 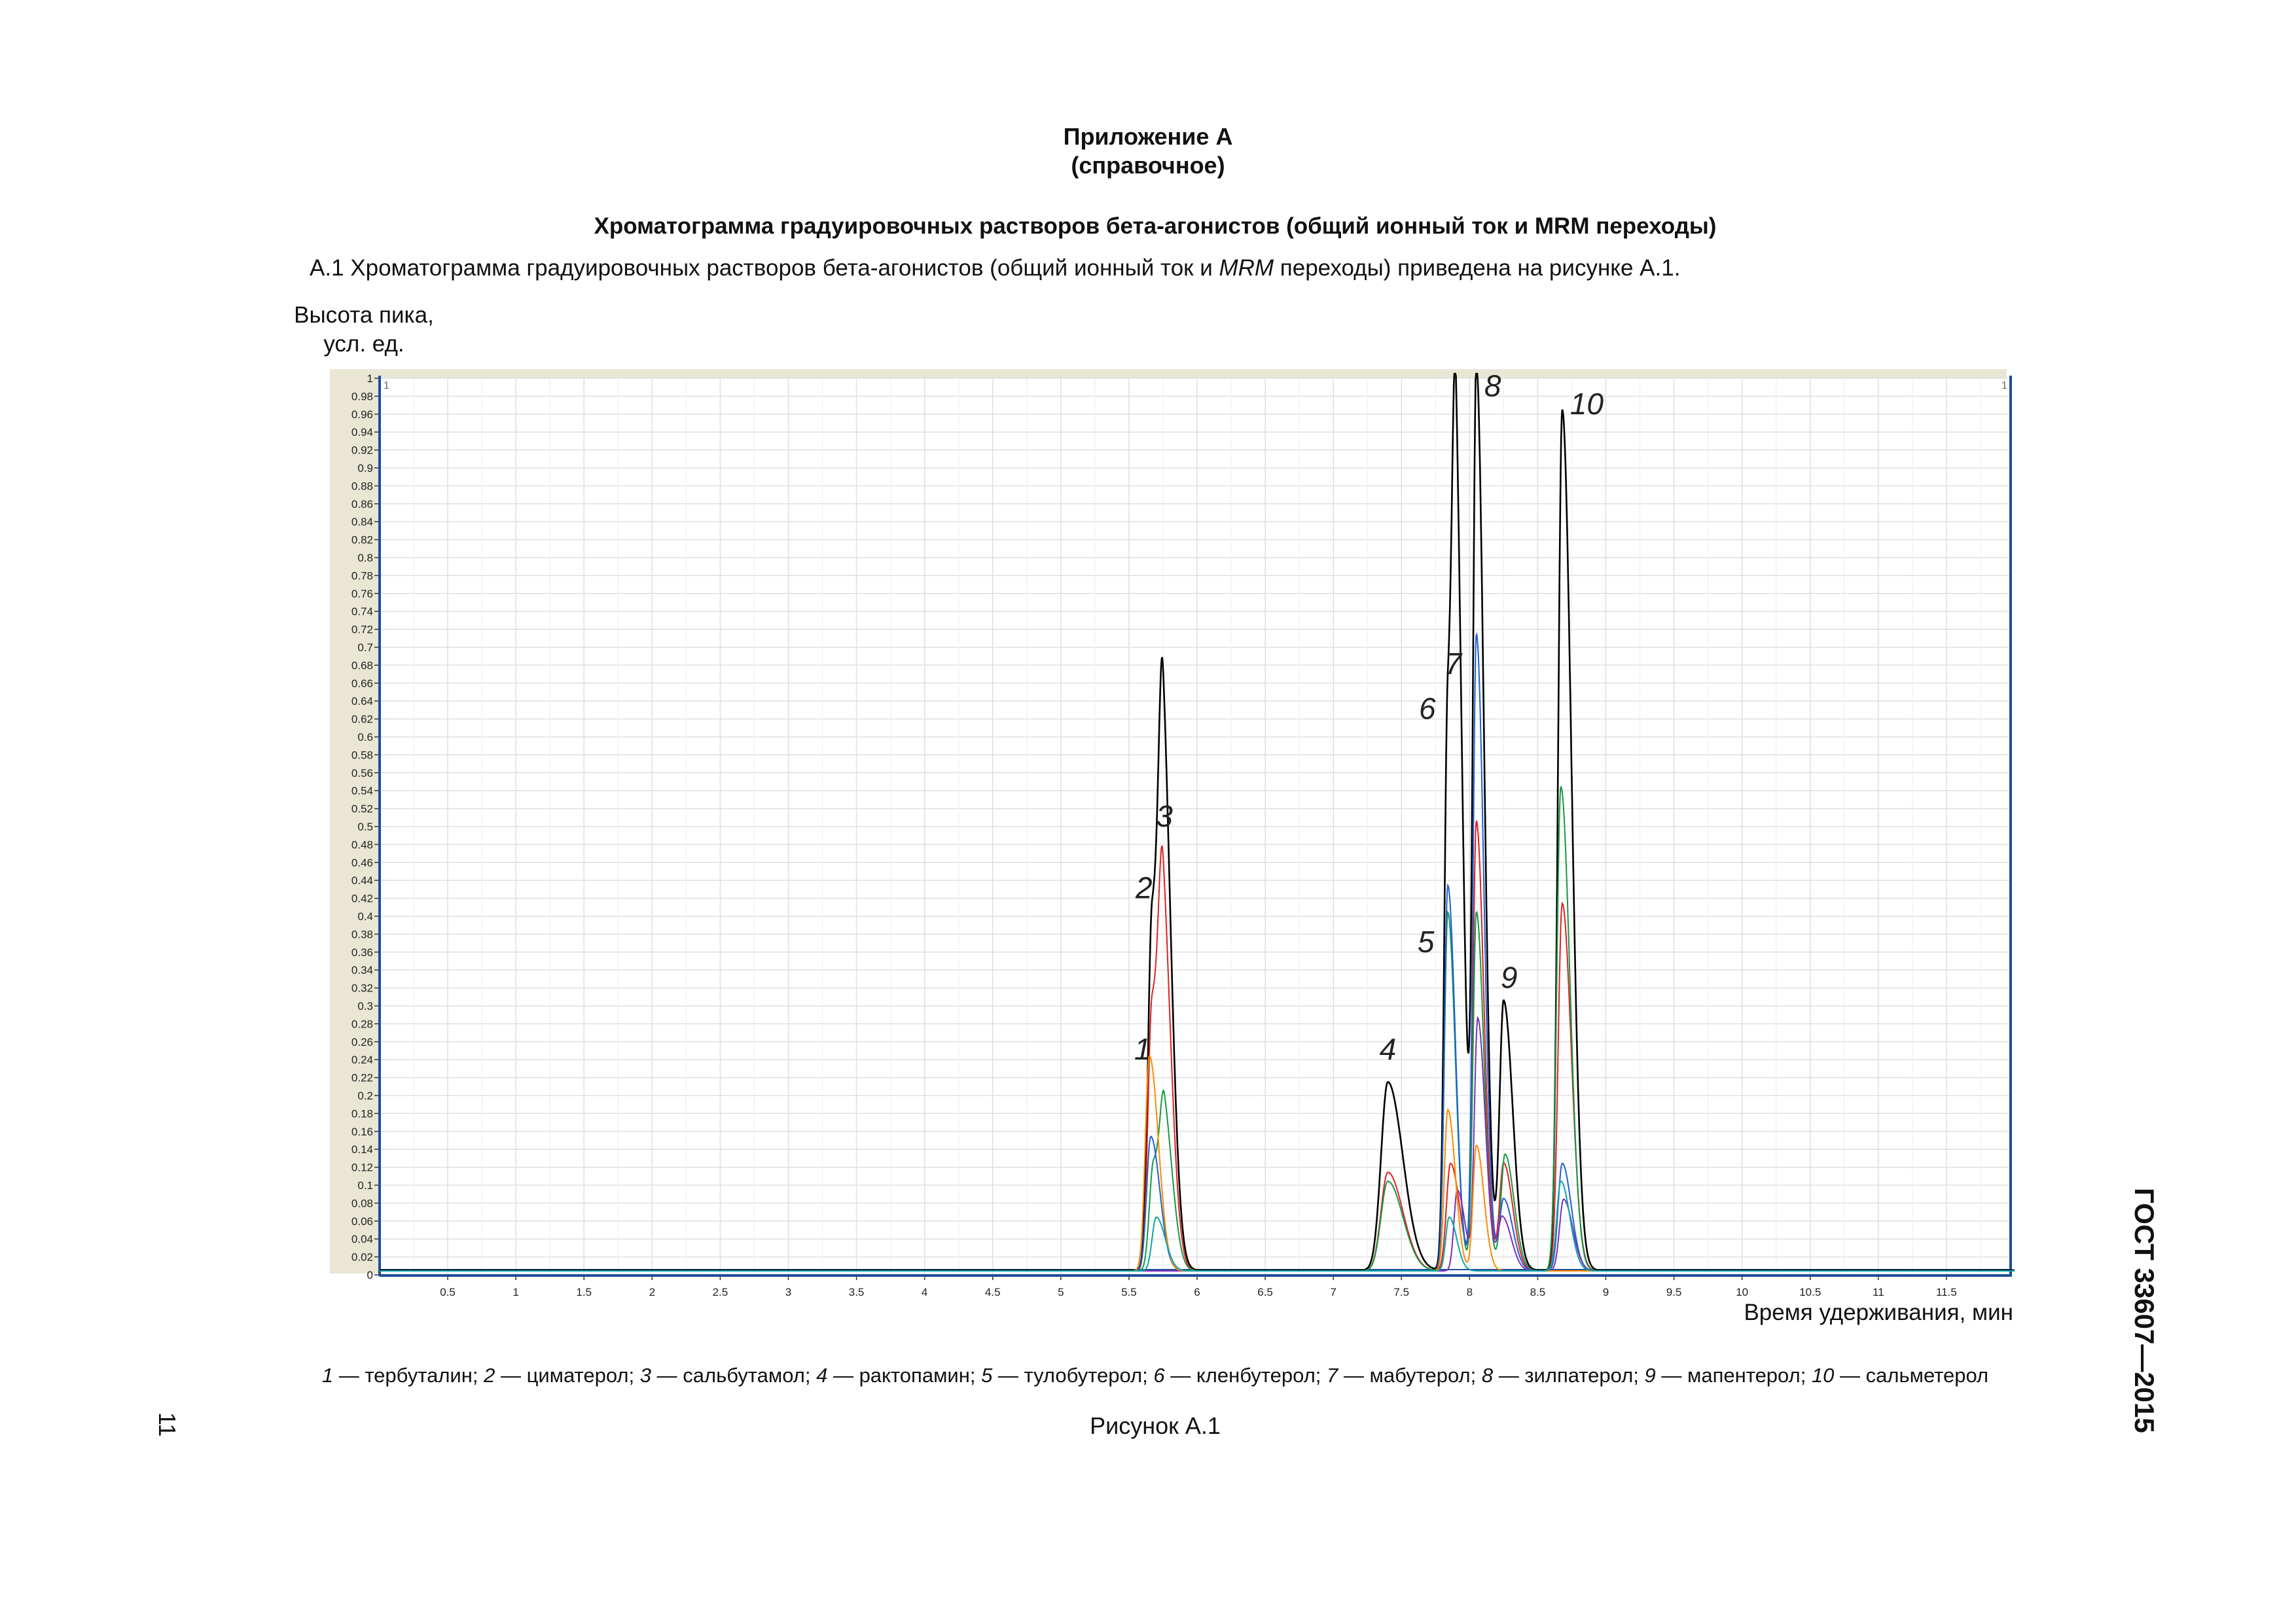 I want to click on legend-item: 4 — рактопамин, so click(x=893, y=1375).